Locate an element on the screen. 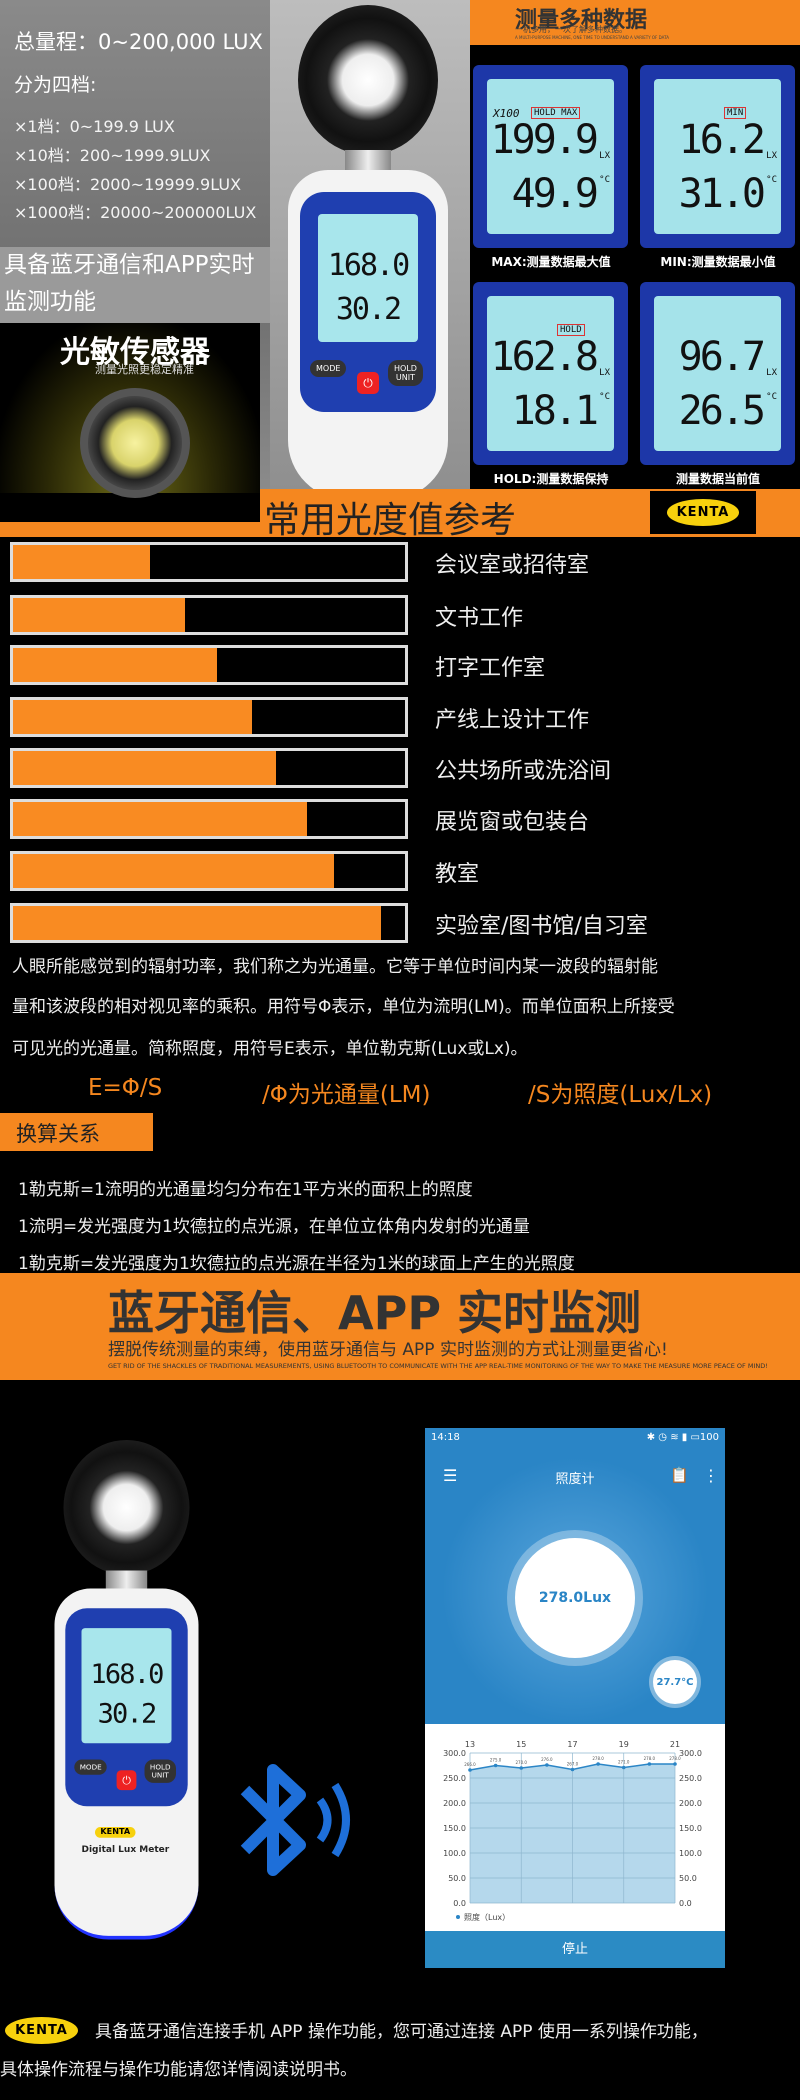 Image resolution: width=800 pixels, height=2100 pixels. x-tick: 13 is located at coordinates (470, 1744).